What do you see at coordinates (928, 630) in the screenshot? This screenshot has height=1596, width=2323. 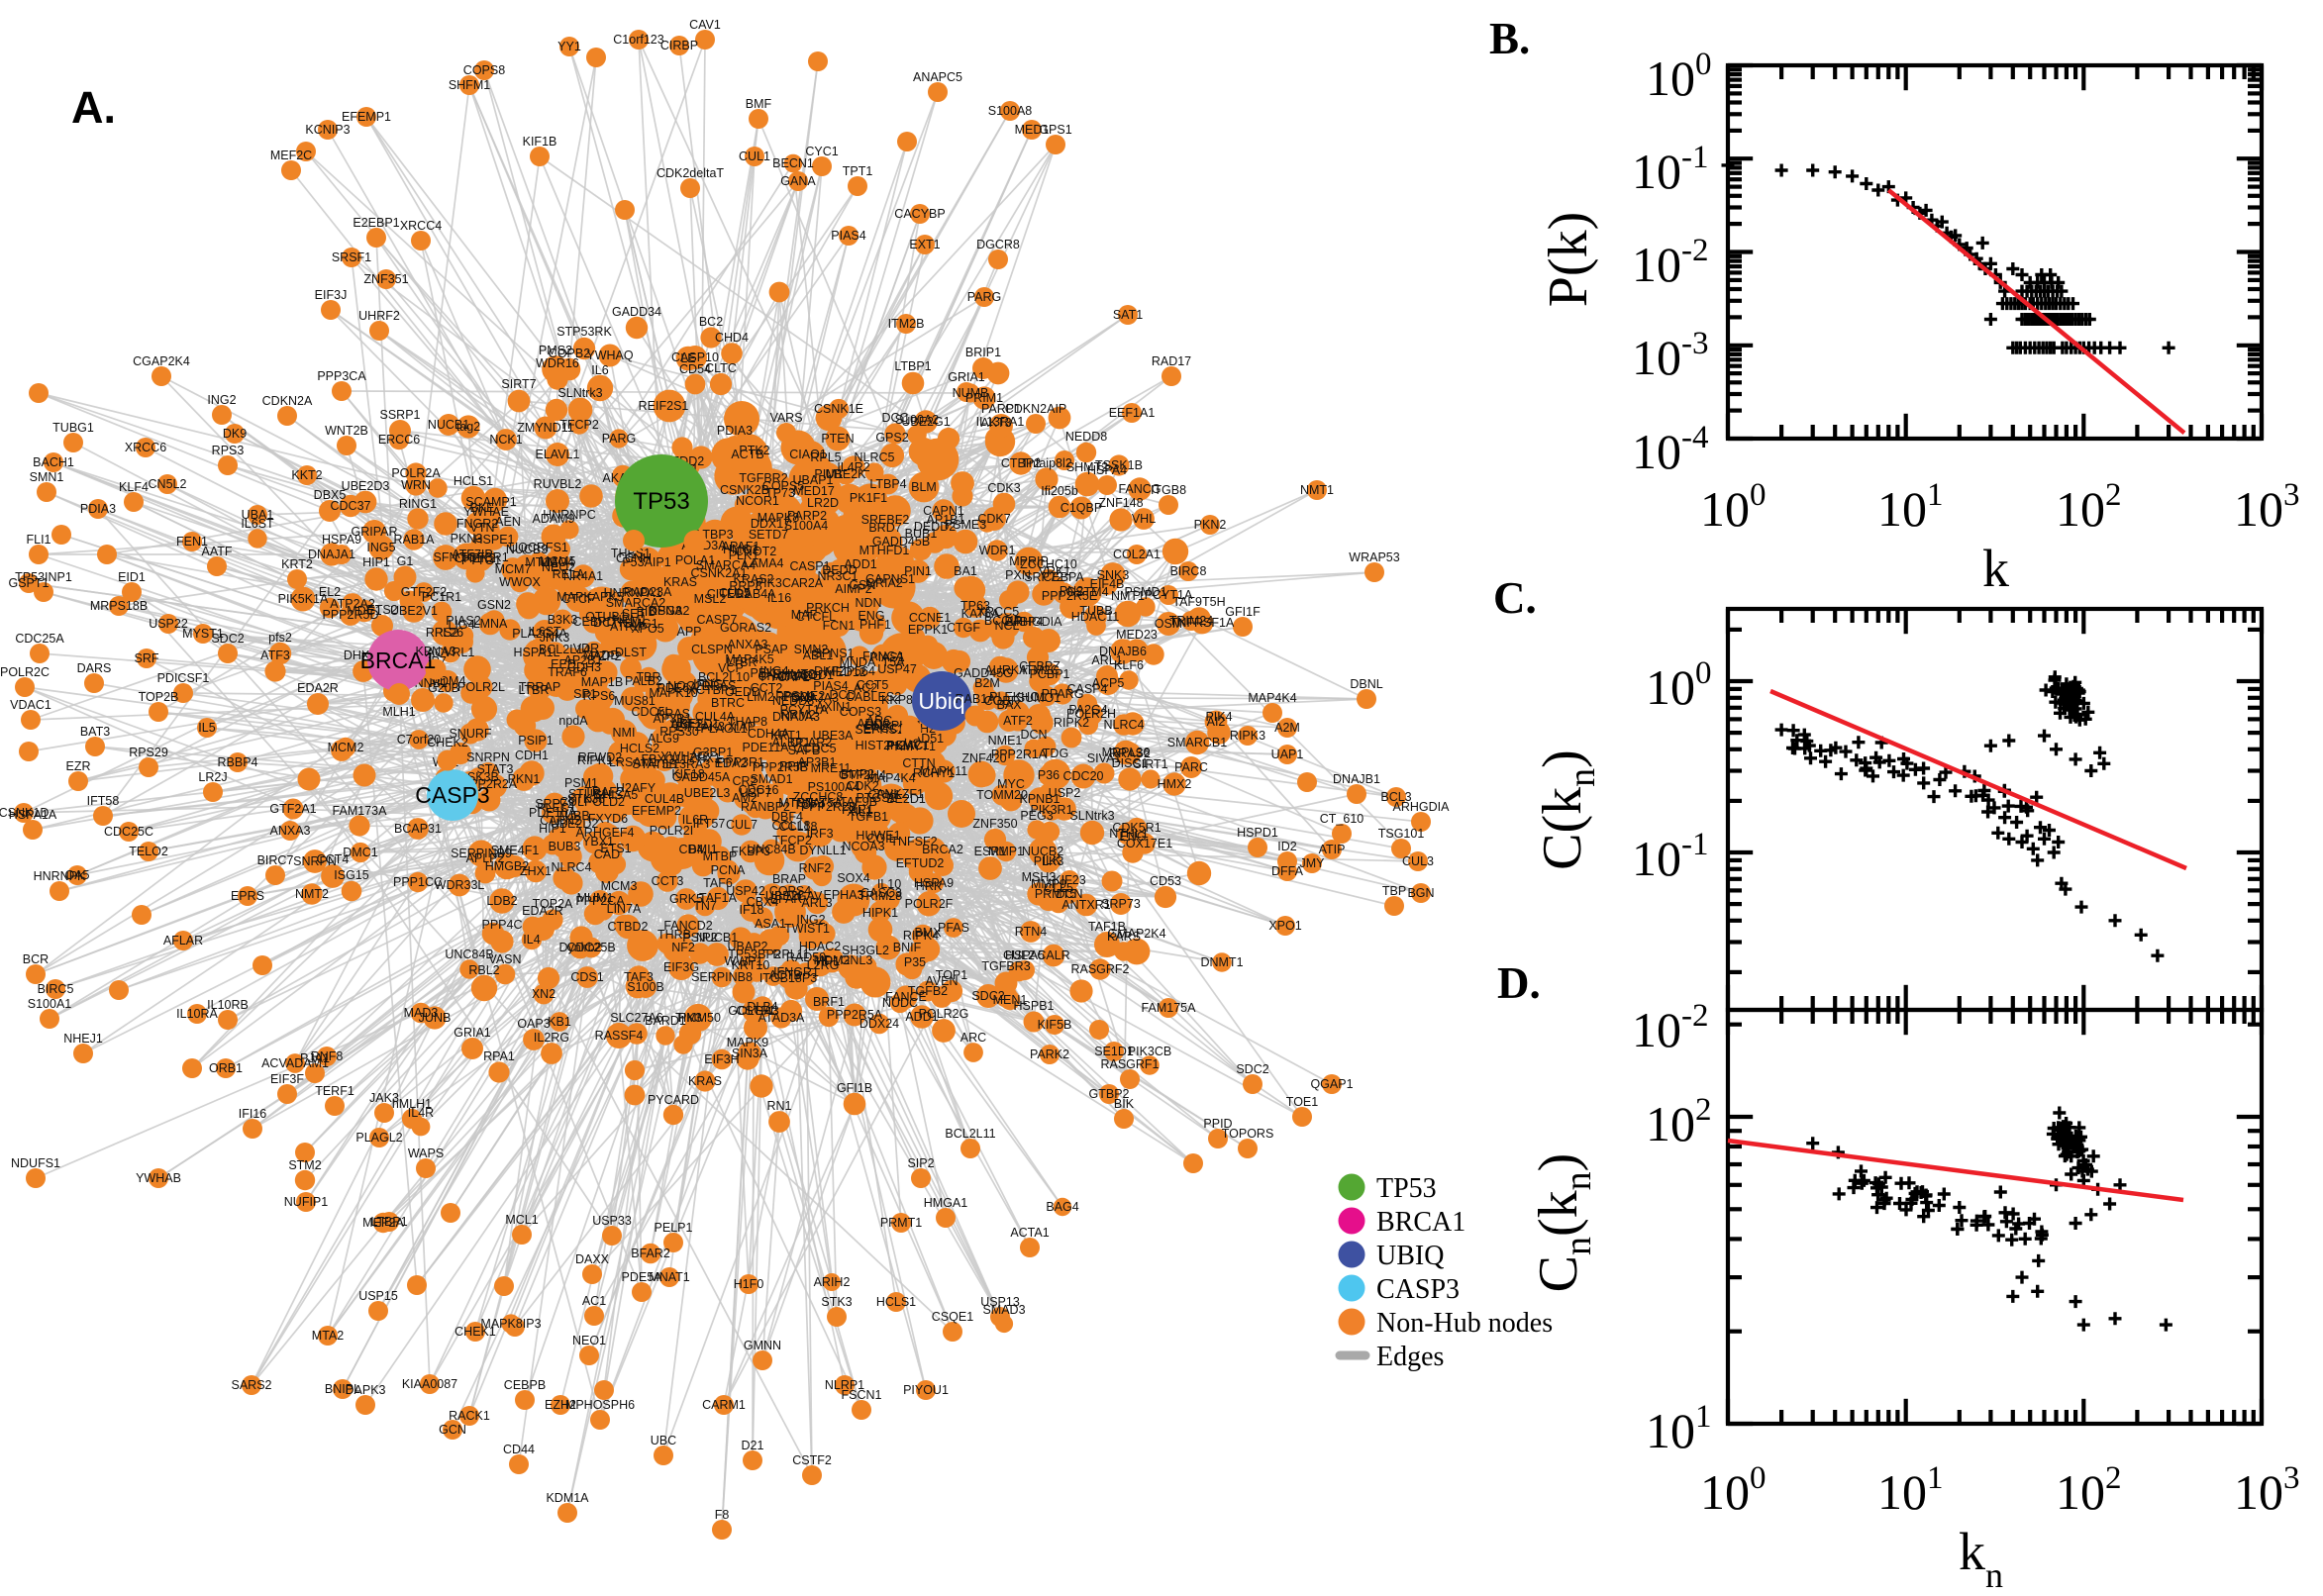 I see `svg-text: EPPK1` at bounding box center [928, 630].